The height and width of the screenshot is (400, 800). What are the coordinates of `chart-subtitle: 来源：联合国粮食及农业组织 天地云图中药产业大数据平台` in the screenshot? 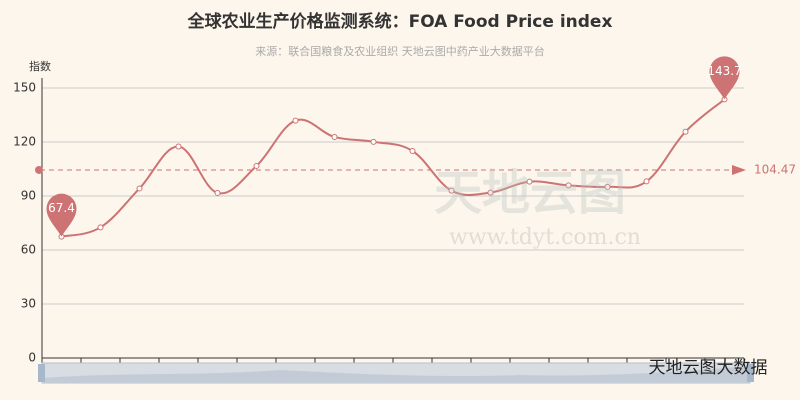 It's located at (400, 51).